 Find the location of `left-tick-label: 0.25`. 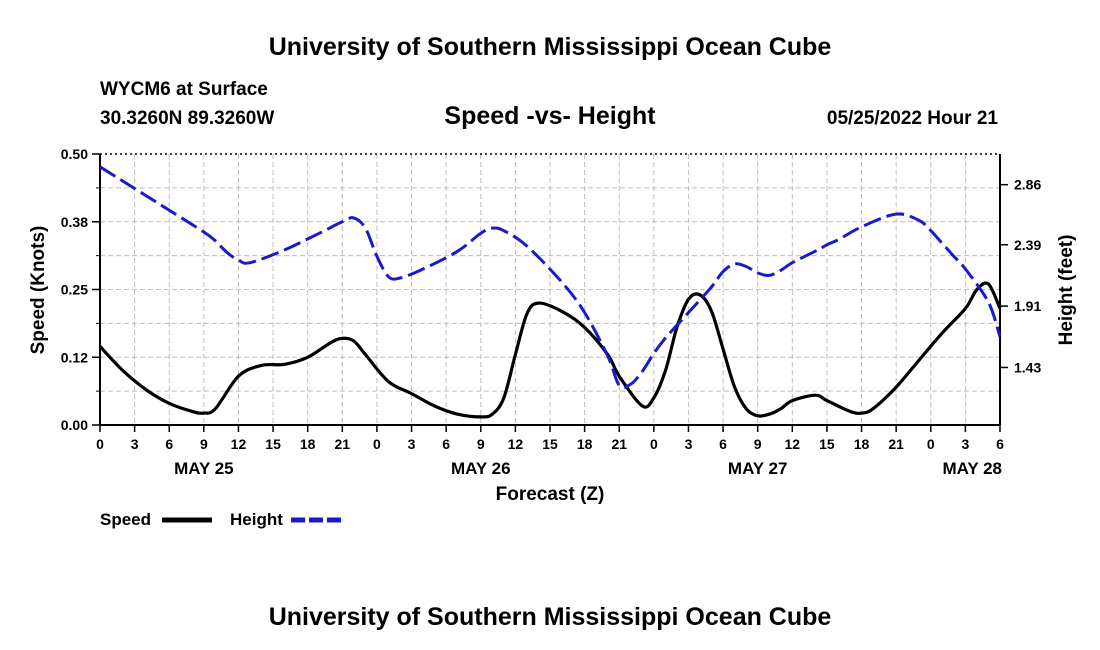

left-tick-label: 0.25 is located at coordinates (74, 290).